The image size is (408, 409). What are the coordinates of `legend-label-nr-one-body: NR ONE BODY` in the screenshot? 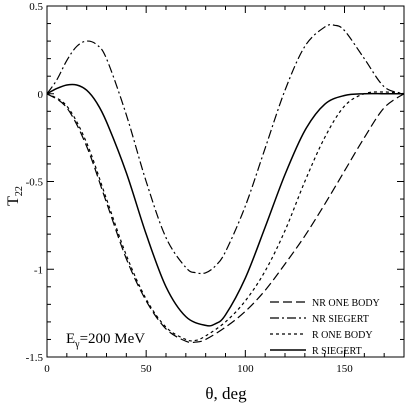 It's located at (346, 303).